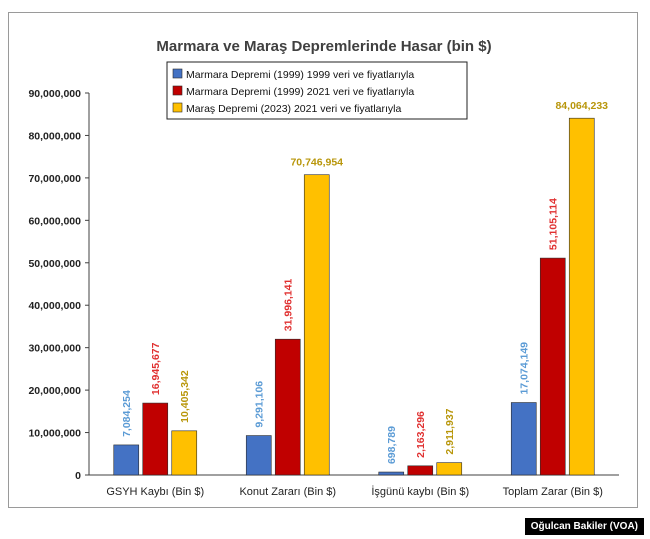  Describe the element at coordinates (155, 492) in the screenshot. I see `x-tick-label: GSYH Kaybı (Bin $)` at that location.